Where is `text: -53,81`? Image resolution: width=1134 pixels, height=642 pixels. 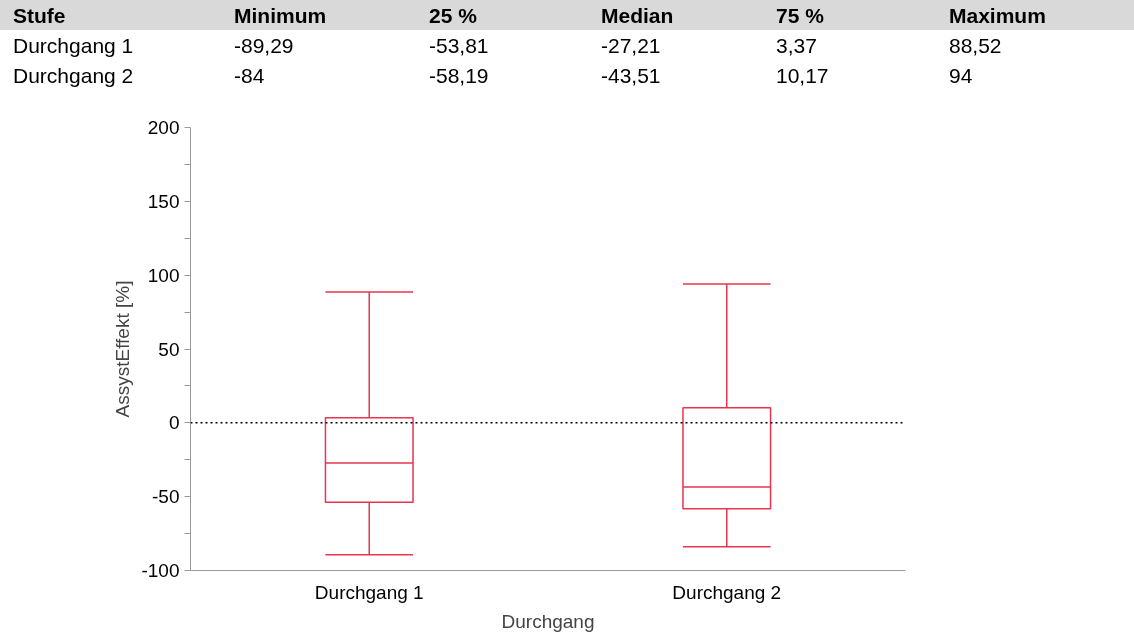
text: -53,81 is located at coordinates (459, 45).